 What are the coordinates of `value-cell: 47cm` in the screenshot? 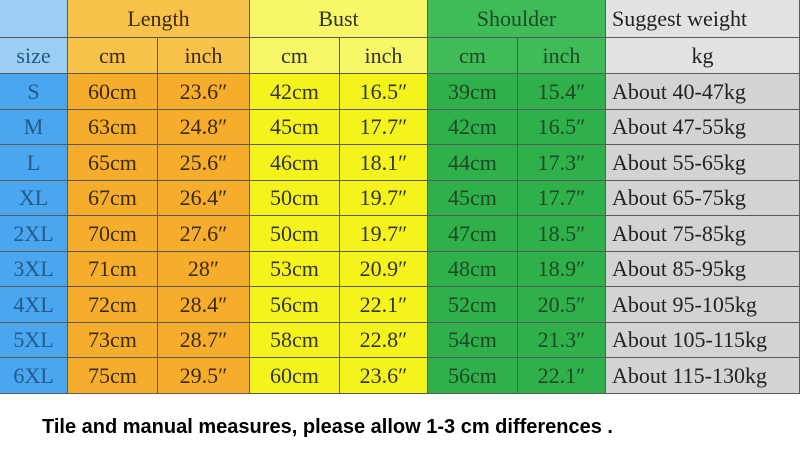 It's located at (473, 234).